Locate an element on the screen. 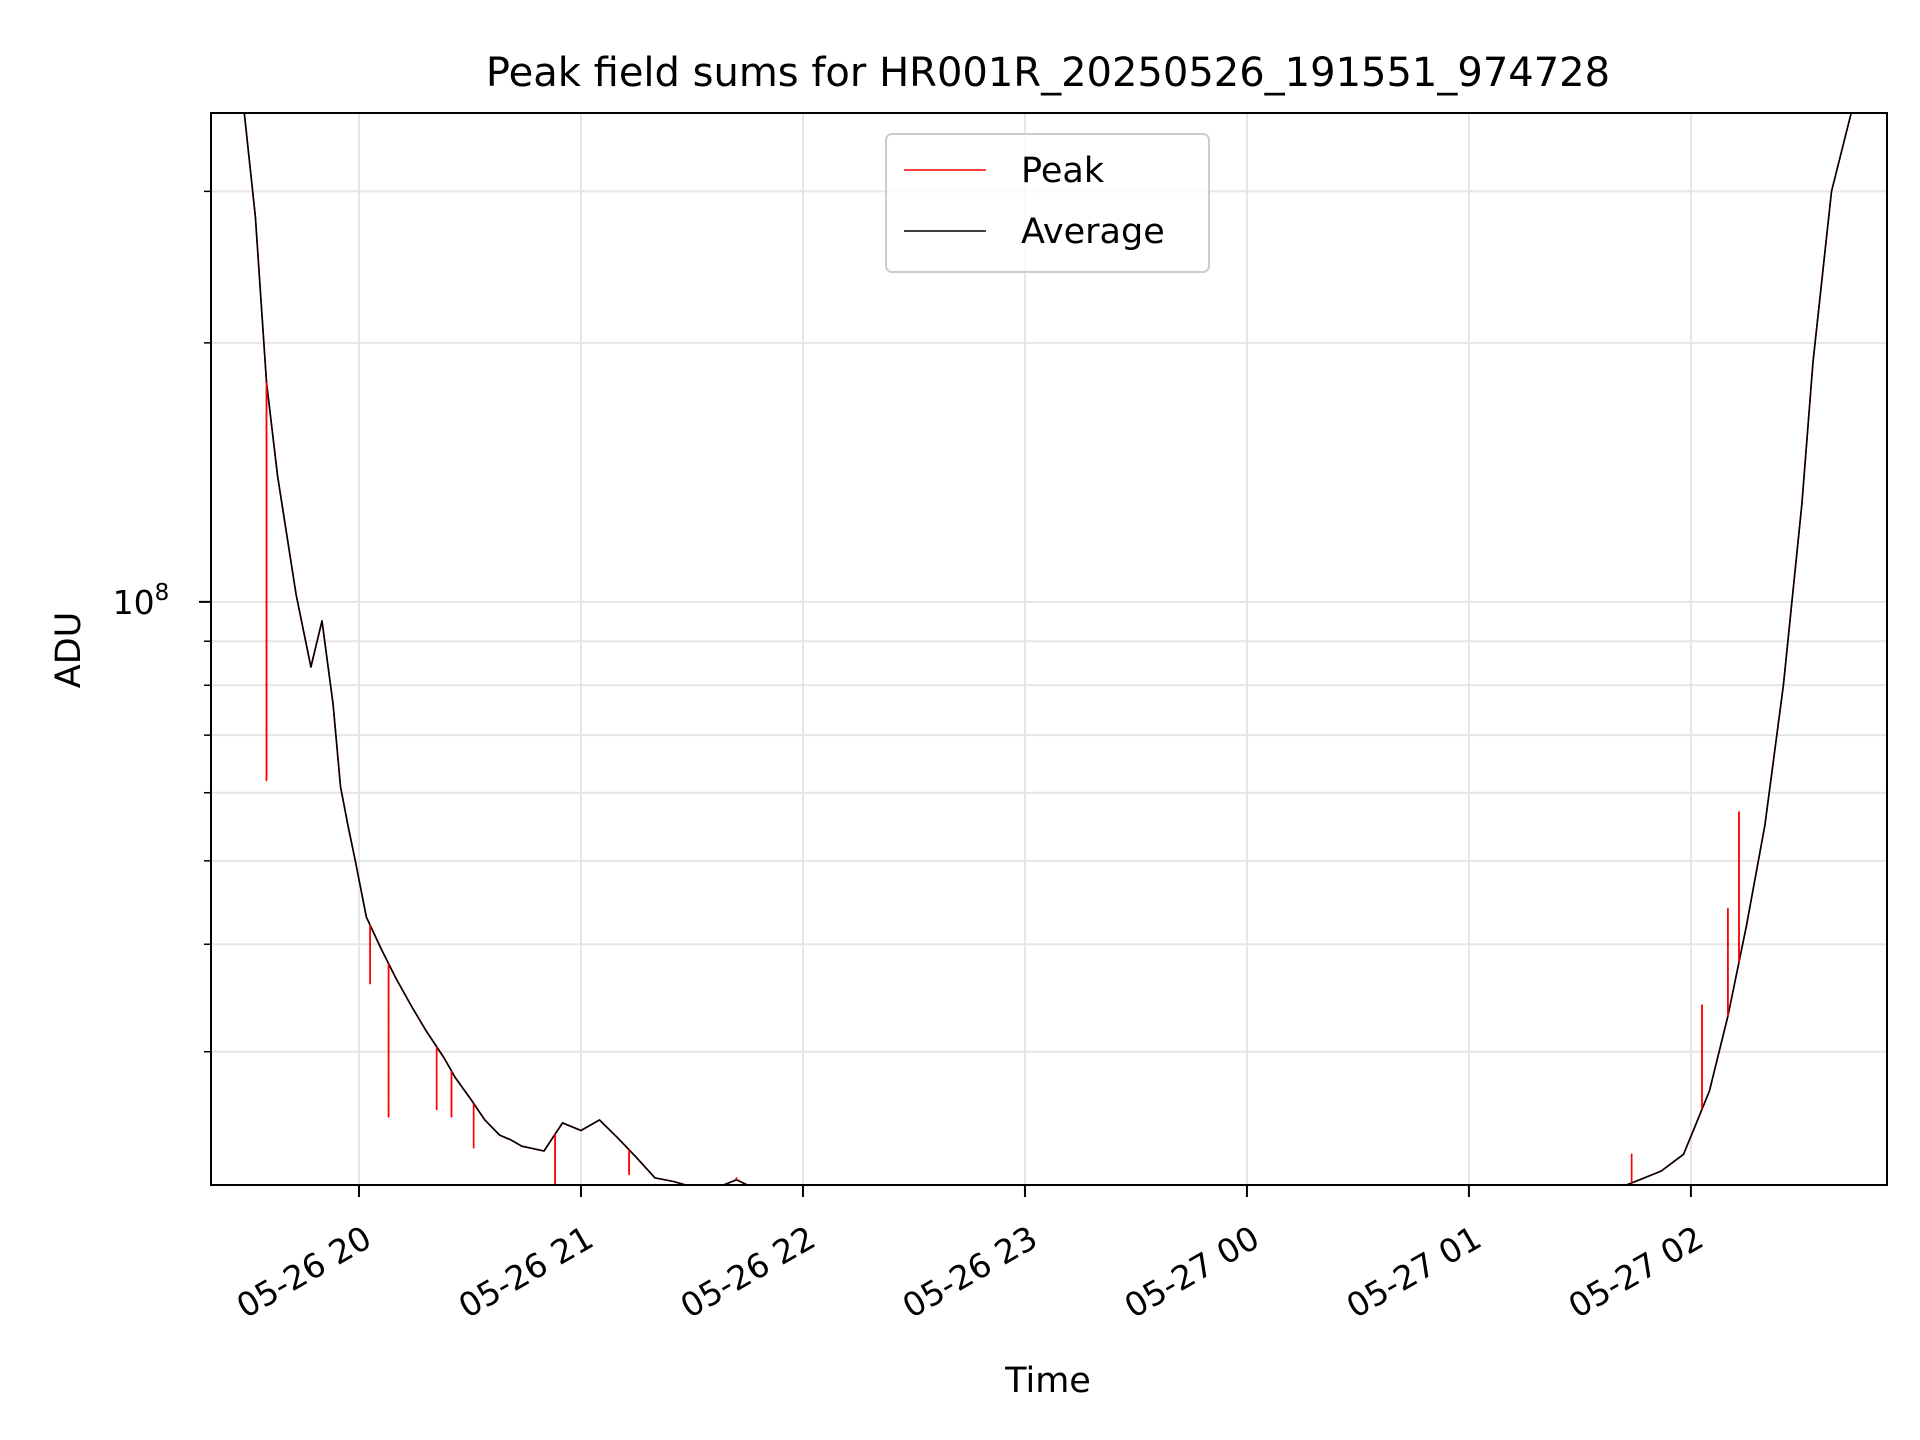 The width and height of the screenshot is (1920, 1440). y-axis-label: ADU is located at coordinates (69, 650).